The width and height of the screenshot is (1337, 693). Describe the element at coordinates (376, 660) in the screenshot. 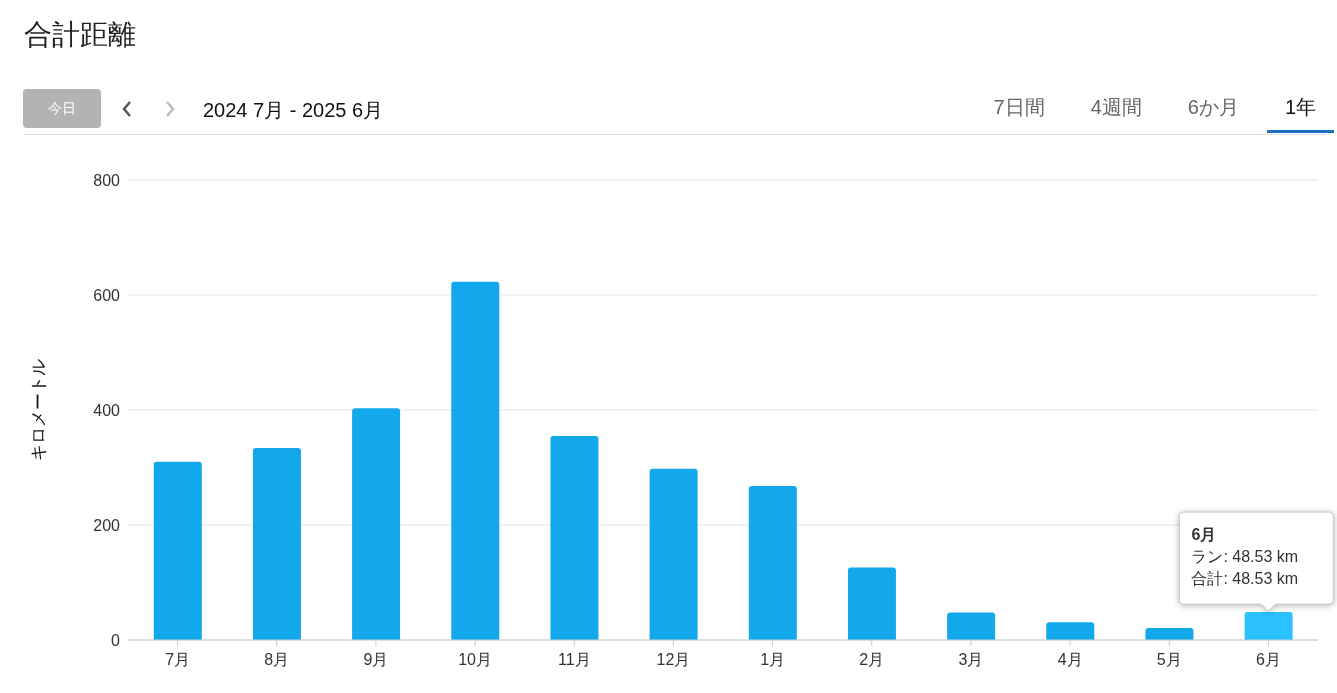

I see `x-tick-label: 9月` at that location.